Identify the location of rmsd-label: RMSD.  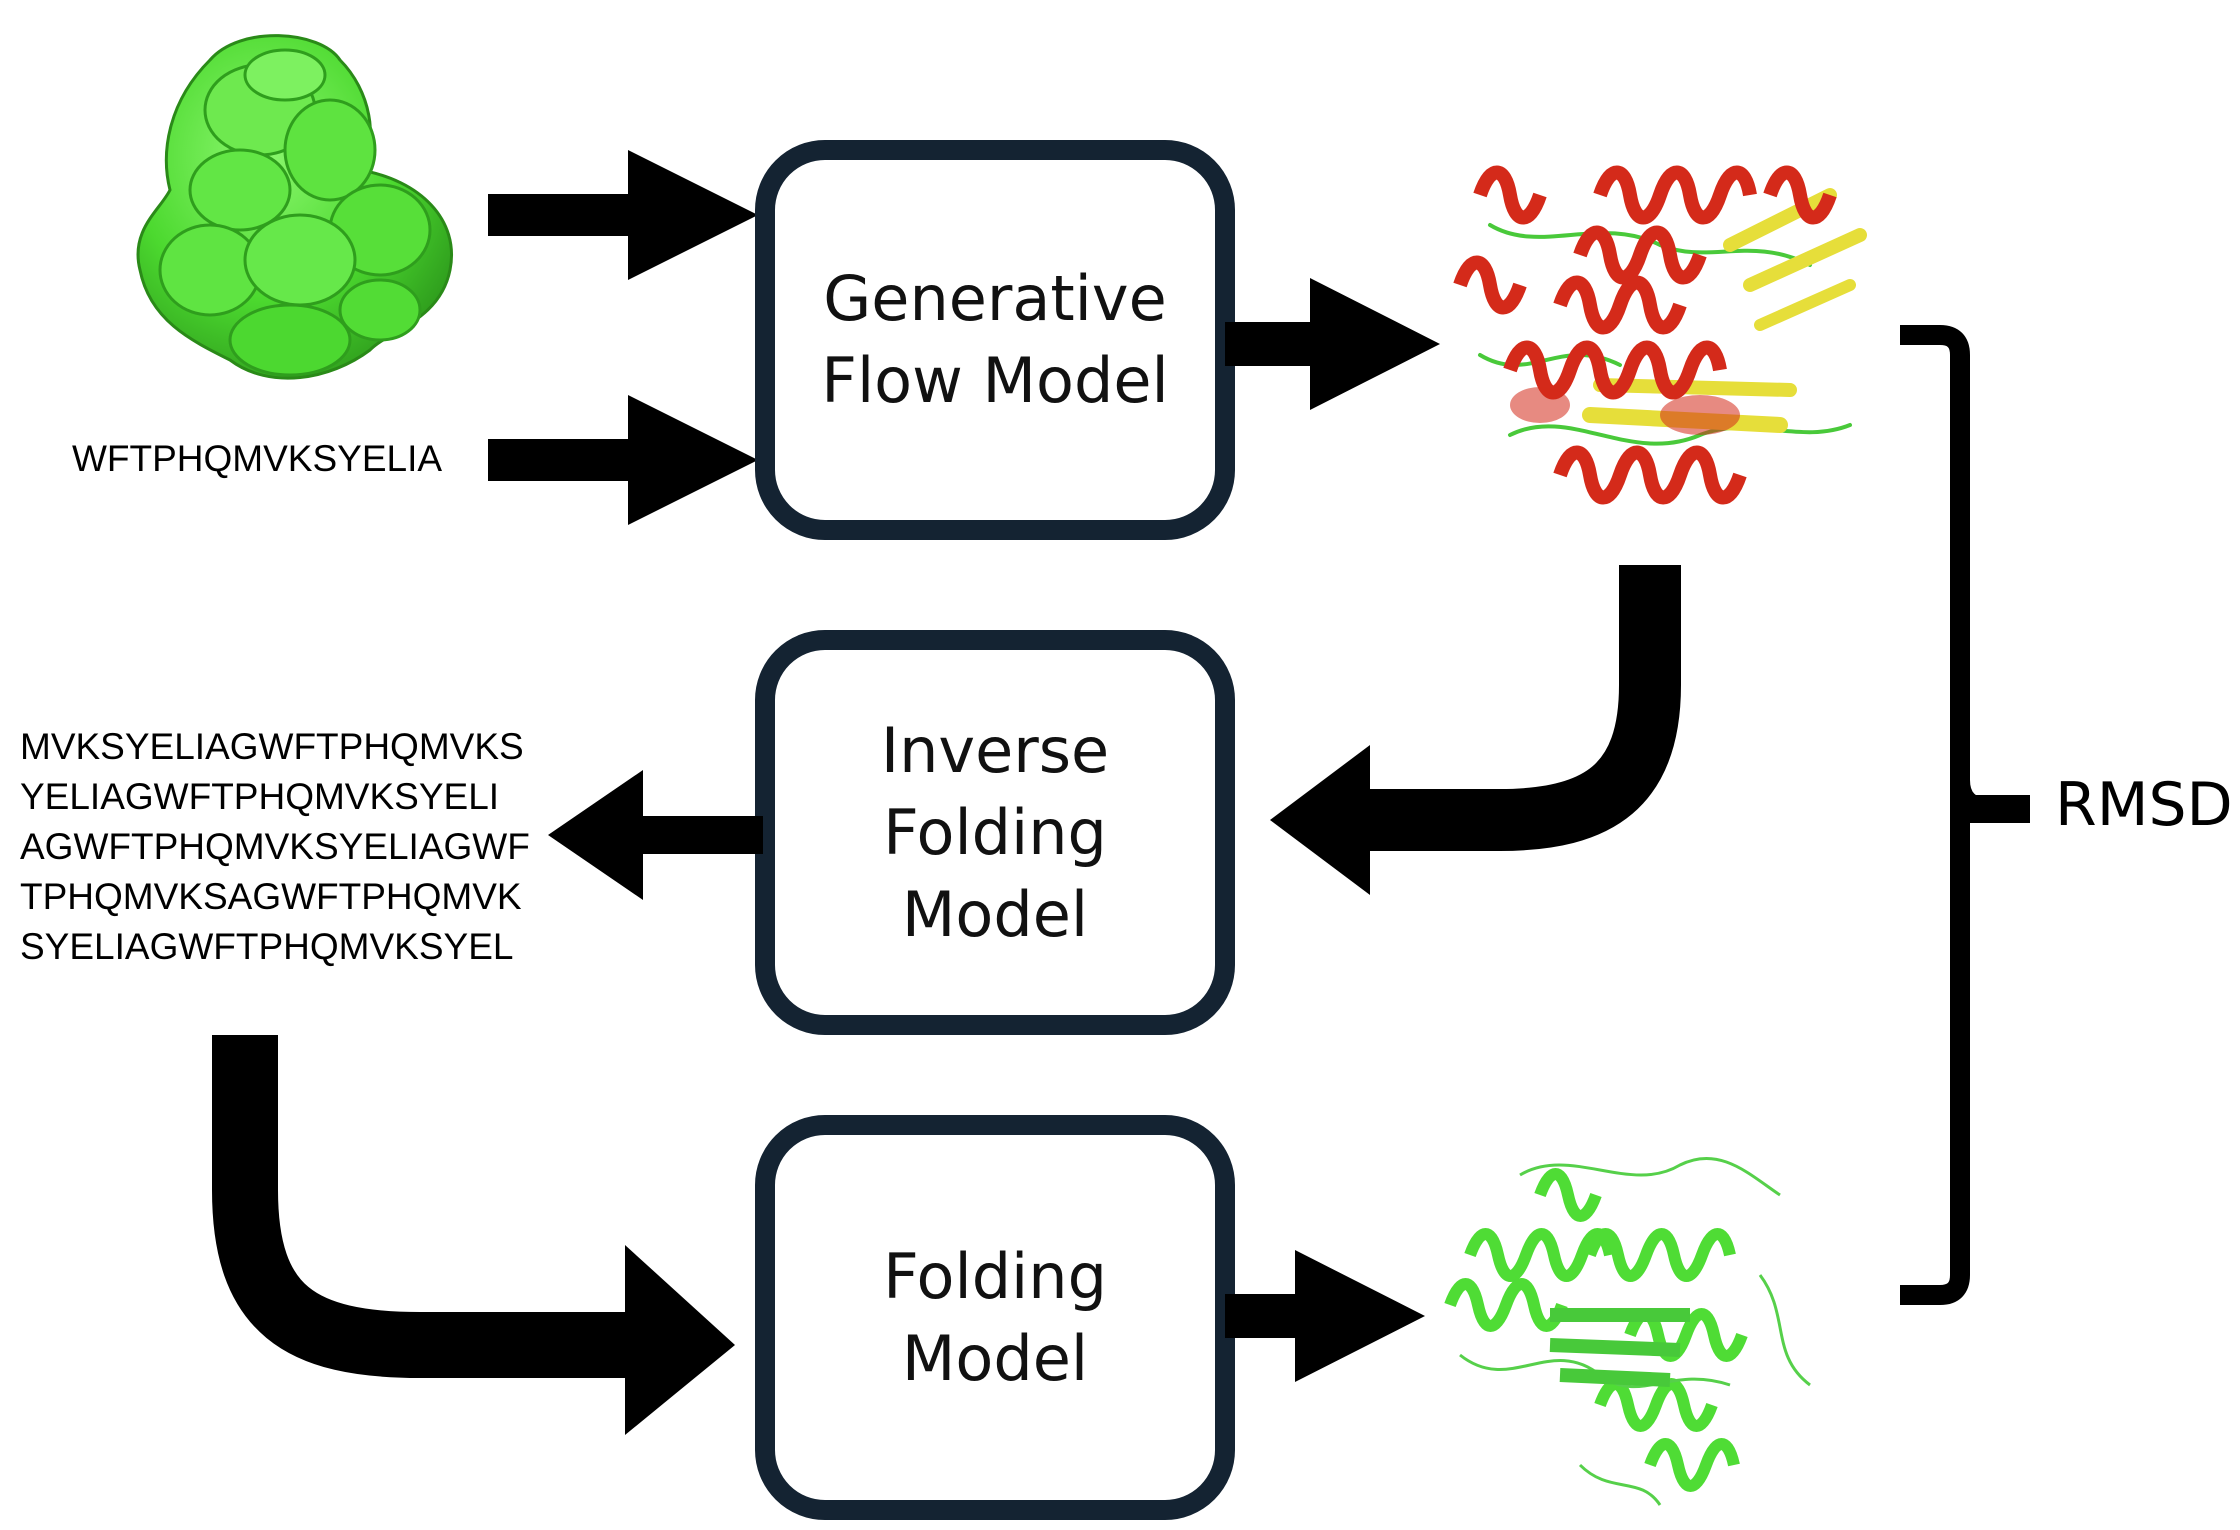
(2144, 805).